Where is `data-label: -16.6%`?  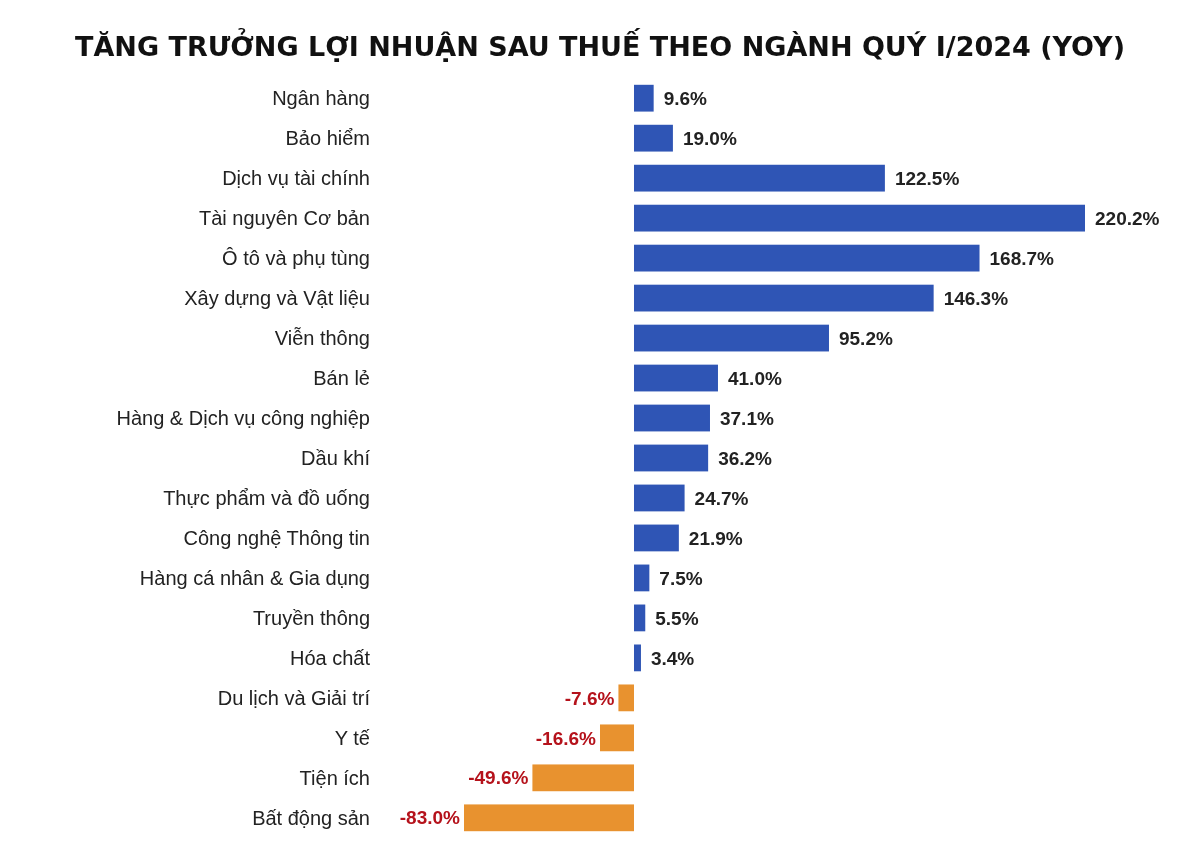
data-label: -16.6% is located at coordinates (566, 738).